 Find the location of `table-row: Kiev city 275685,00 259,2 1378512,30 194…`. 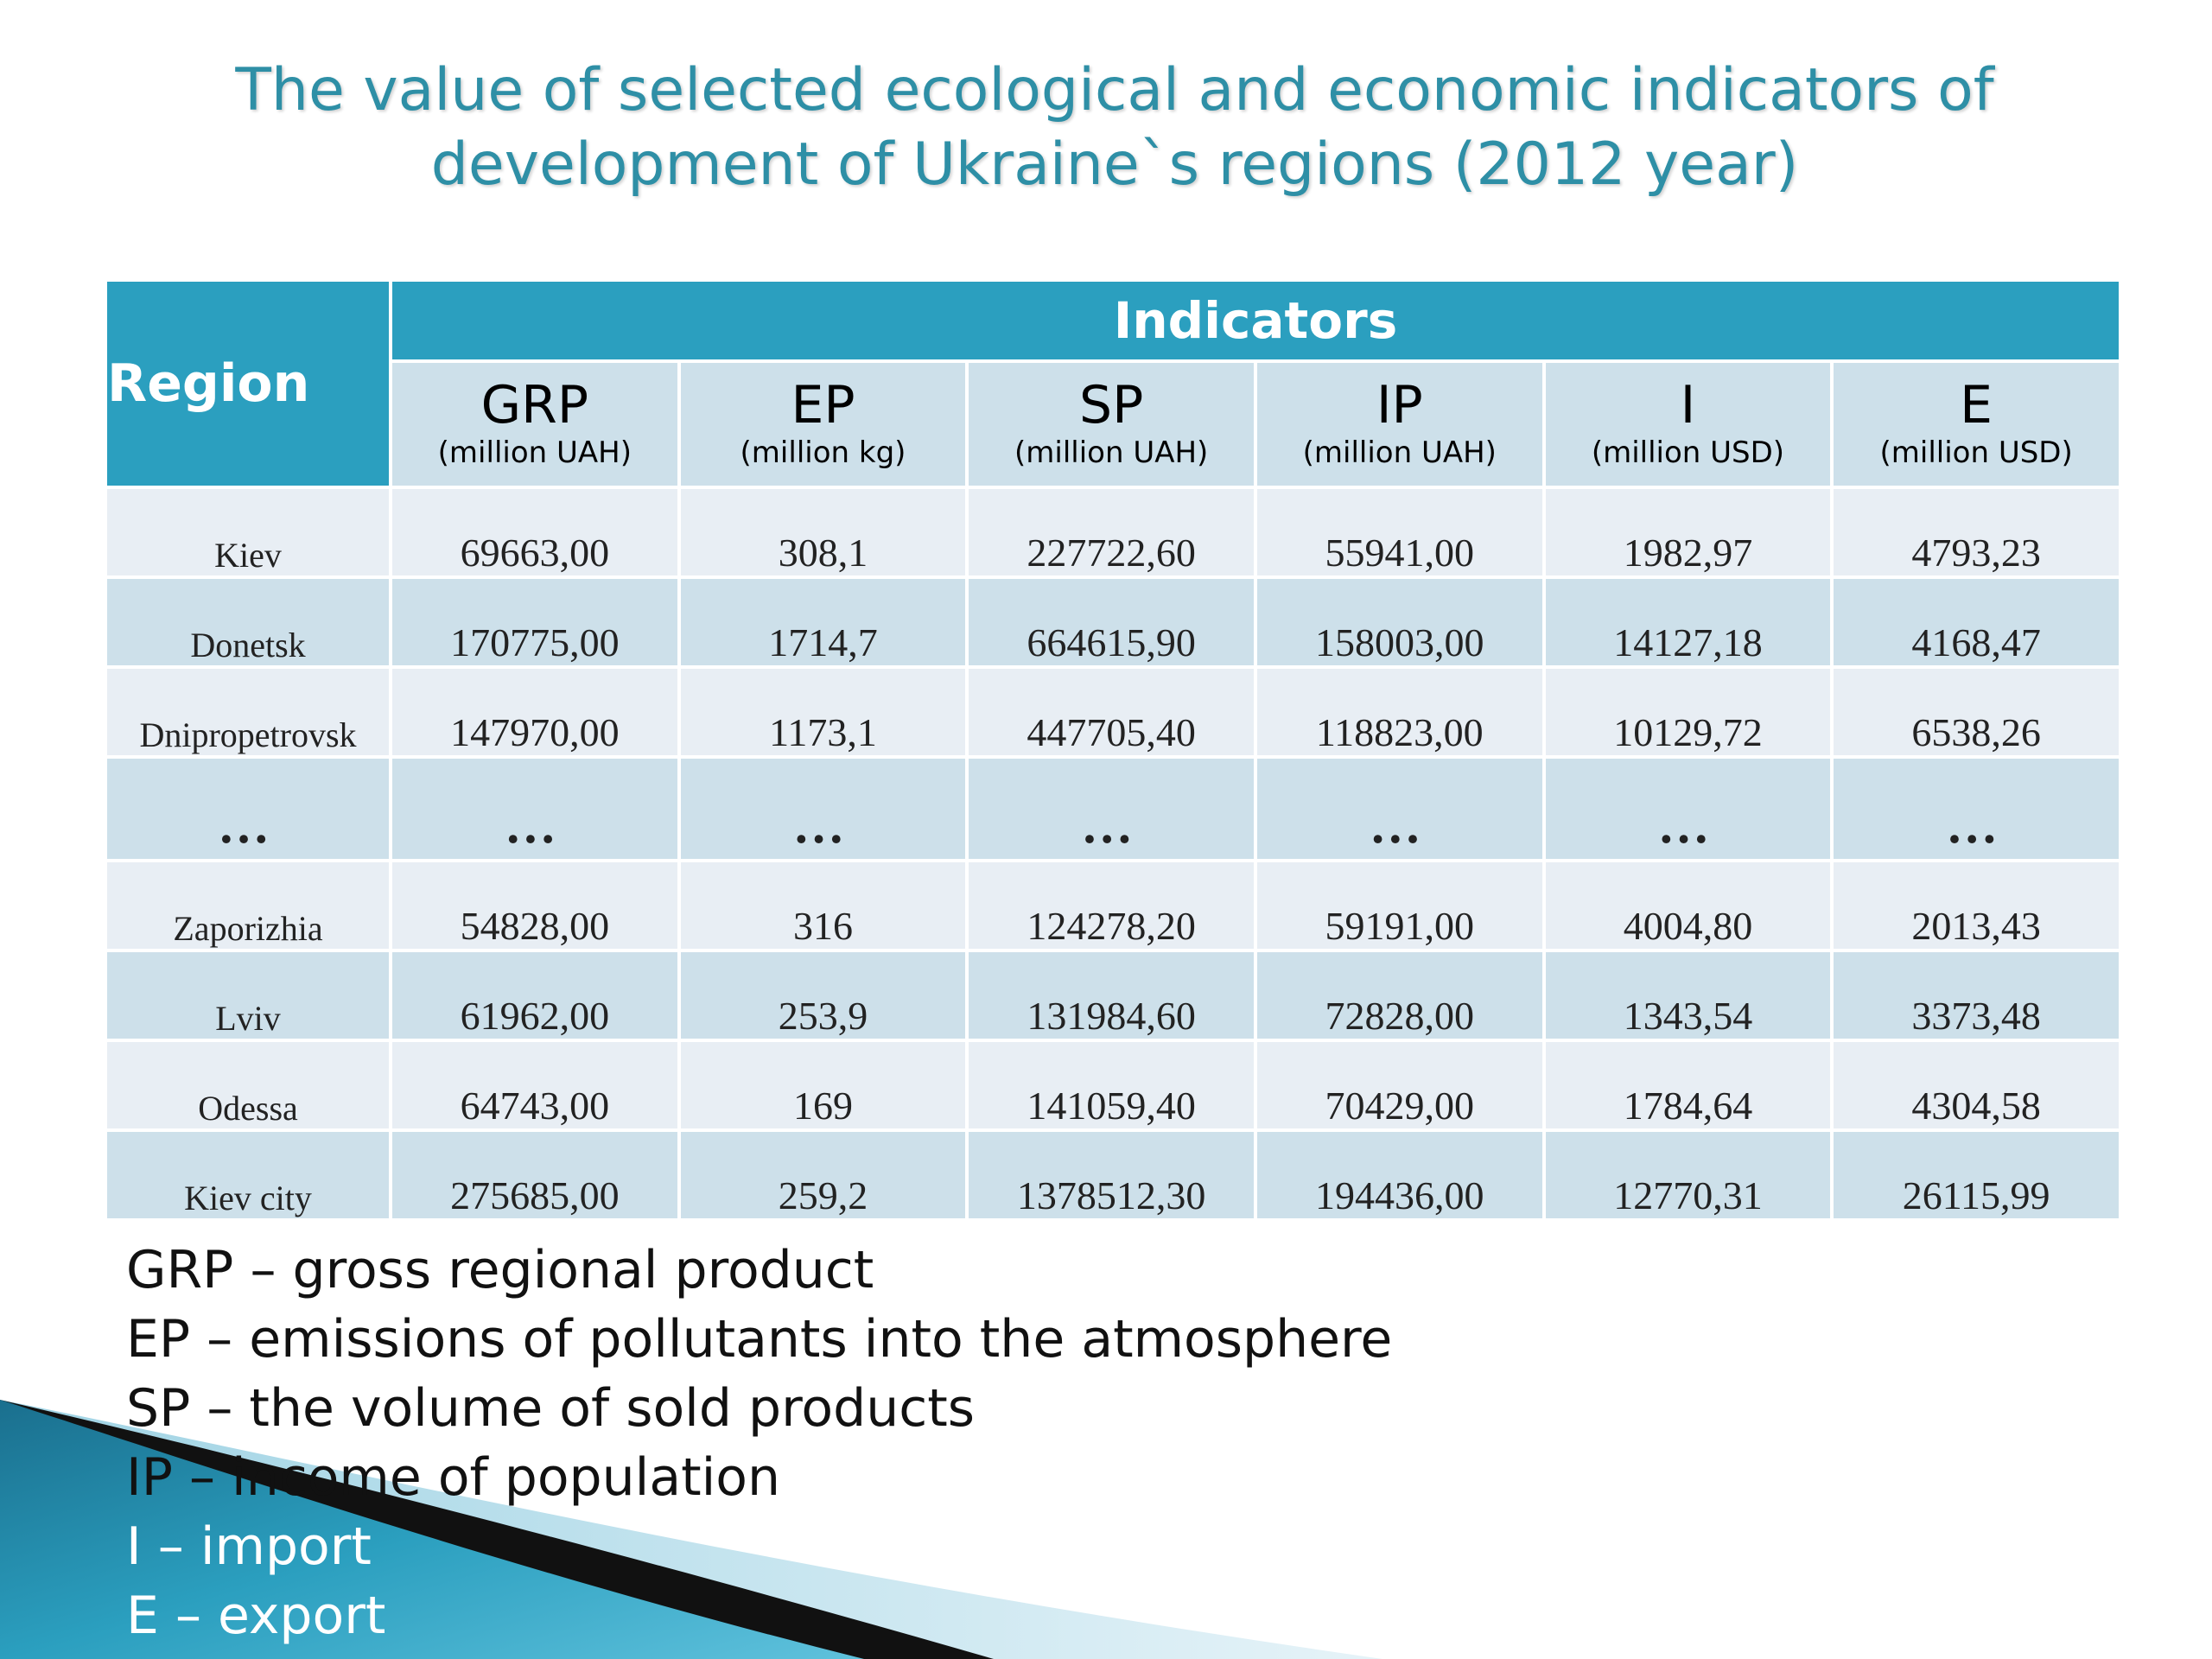

table-row: Kiev city 275685,00 259,2 1378512,30 194… is located at coordinates (1113, 1175).